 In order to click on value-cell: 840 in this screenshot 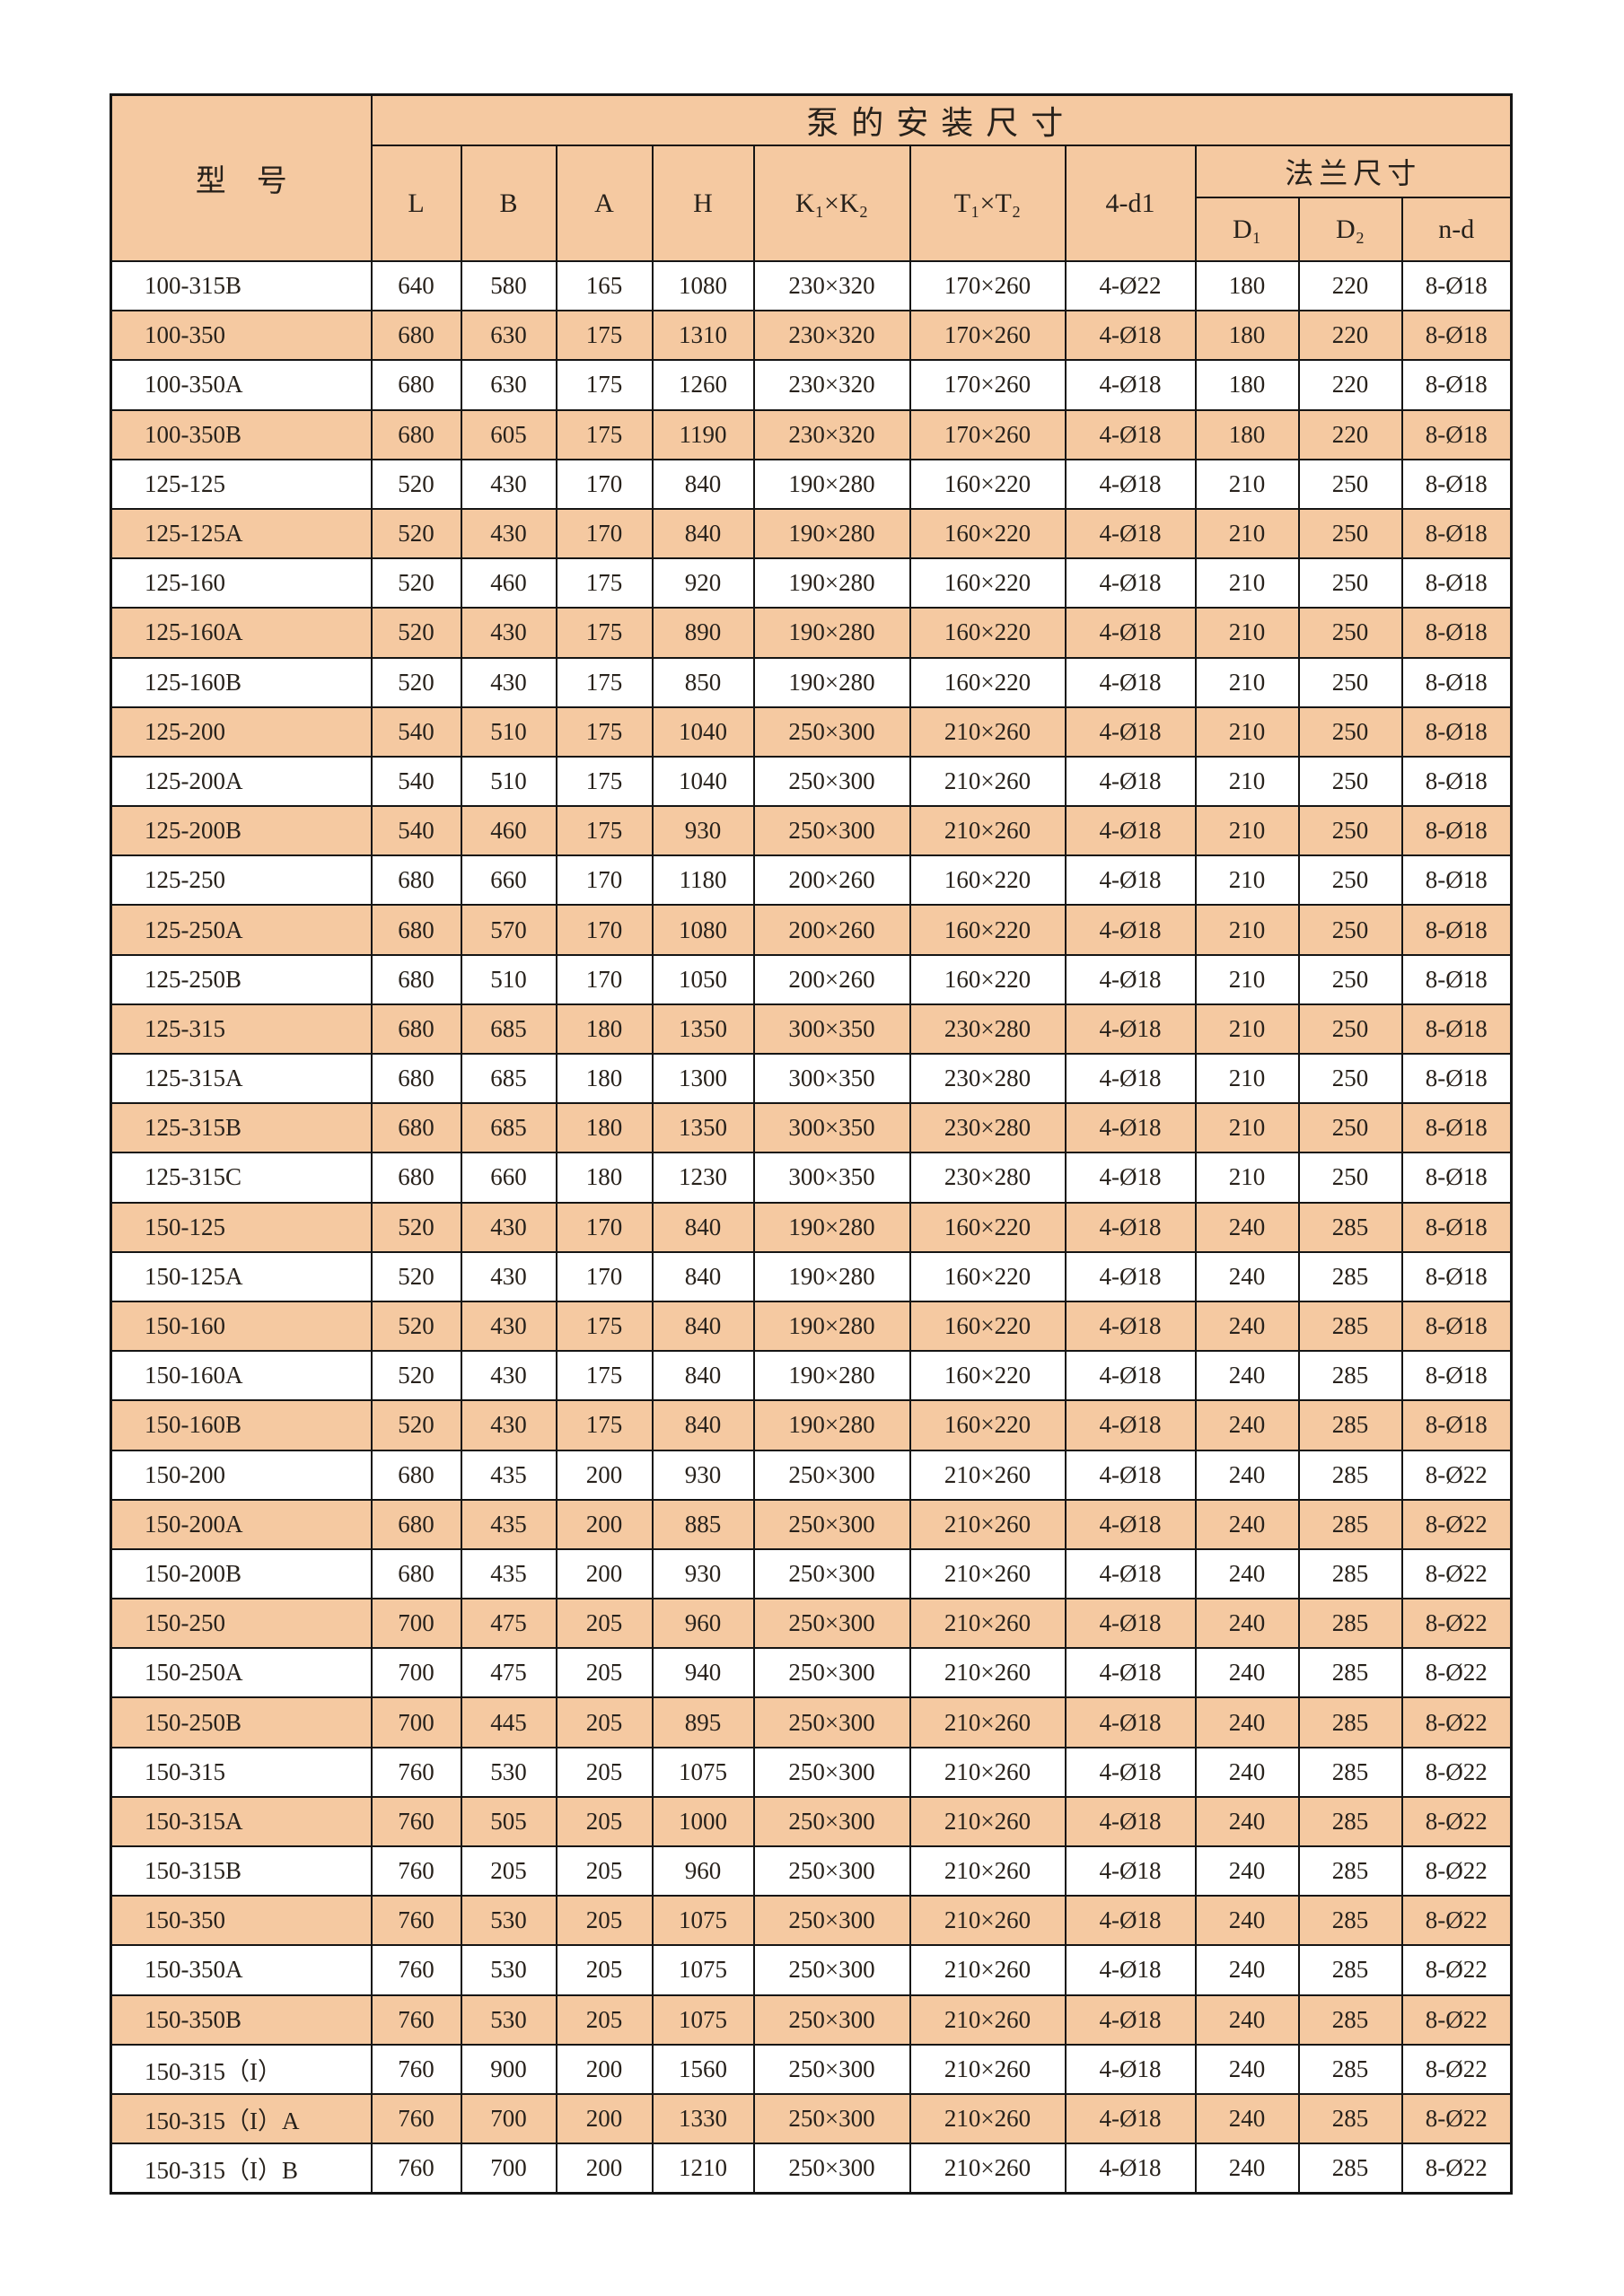, I will do `click(703, 1227)`.